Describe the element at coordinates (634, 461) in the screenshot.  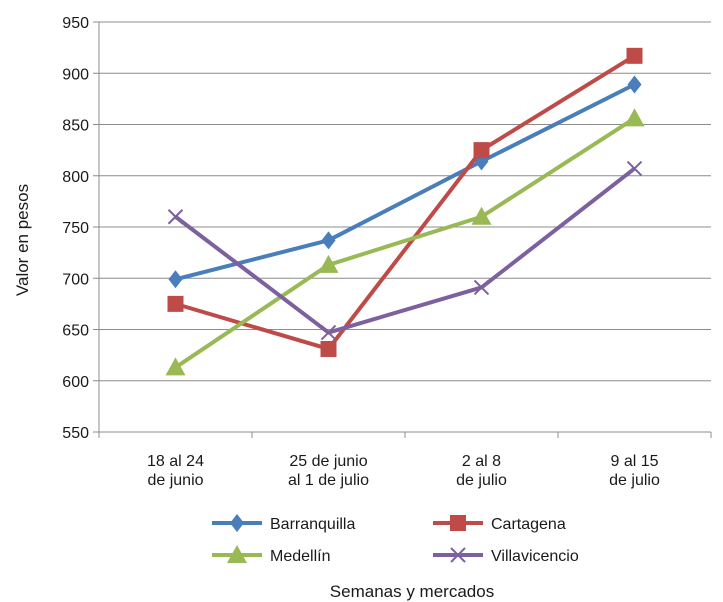
I see `x-tick-label-line: 9 al 15` at that location.